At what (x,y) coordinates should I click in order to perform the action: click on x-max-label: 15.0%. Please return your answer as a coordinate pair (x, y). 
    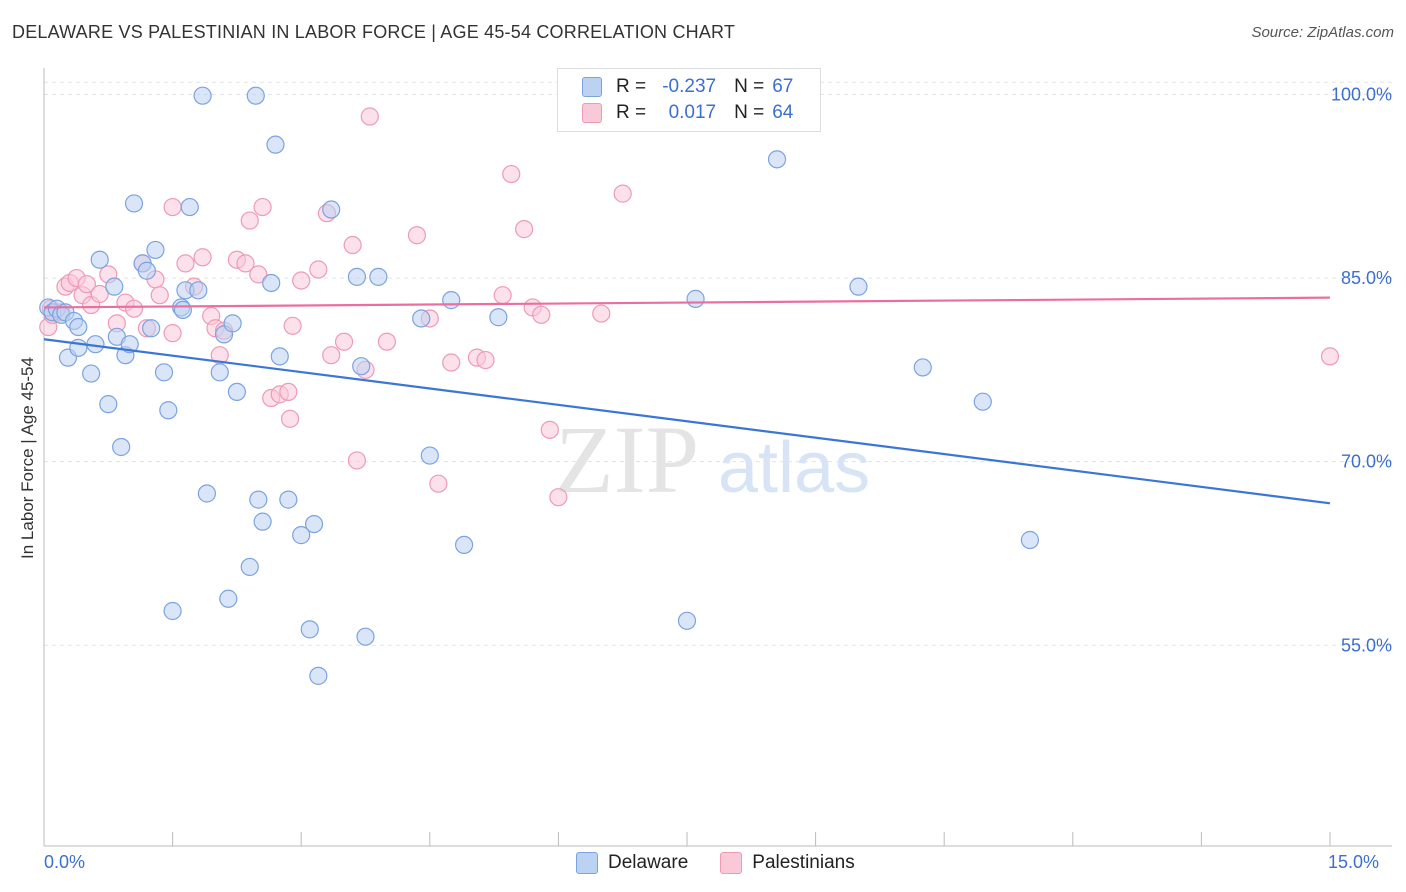
    Looking at the image, I should click on (1354, 862).